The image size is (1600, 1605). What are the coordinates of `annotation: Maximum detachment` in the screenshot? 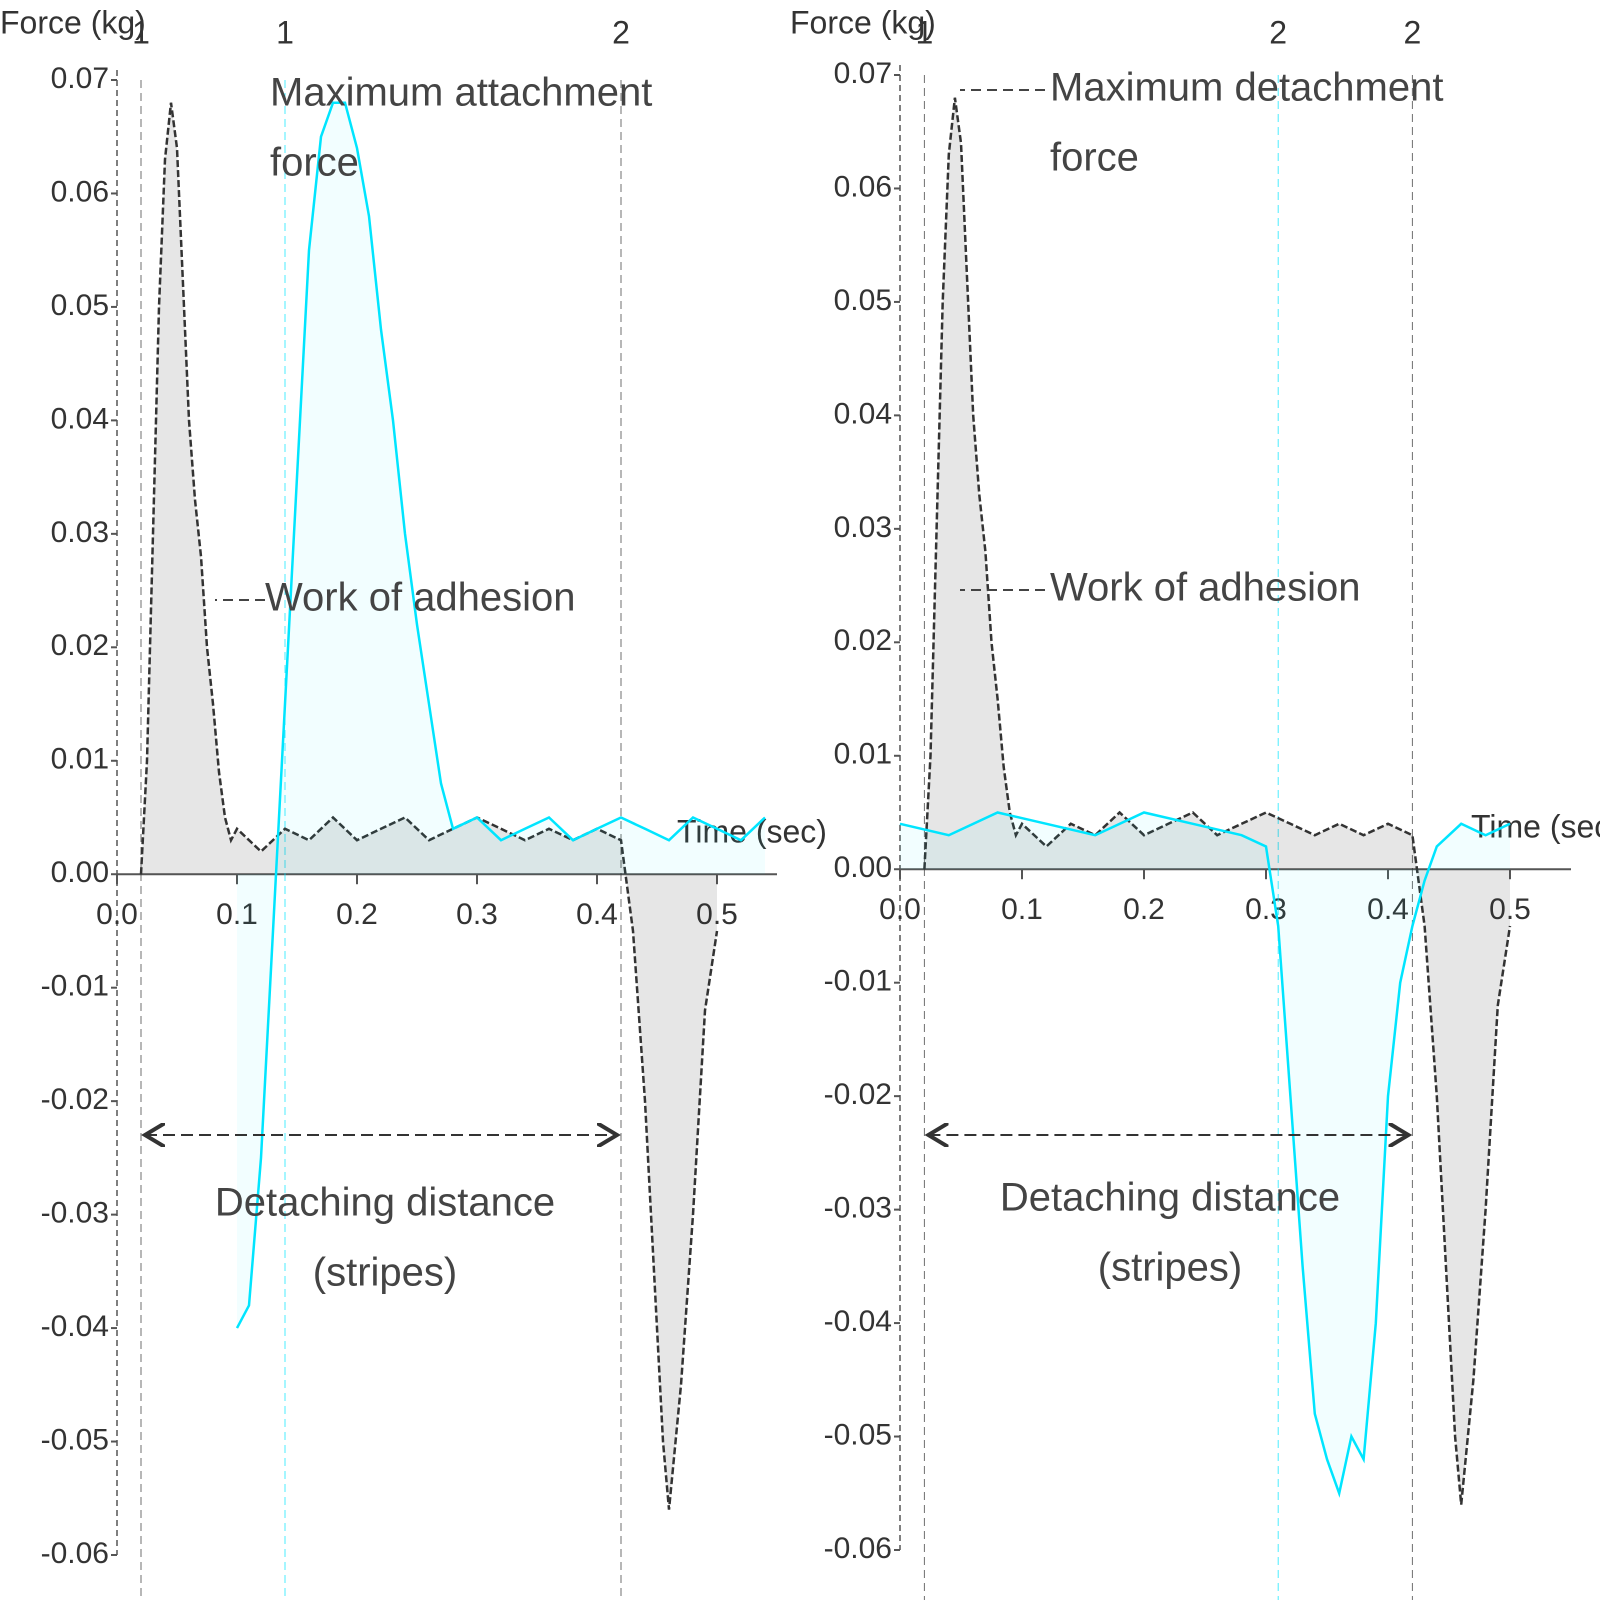 It's located at (1246, 88).